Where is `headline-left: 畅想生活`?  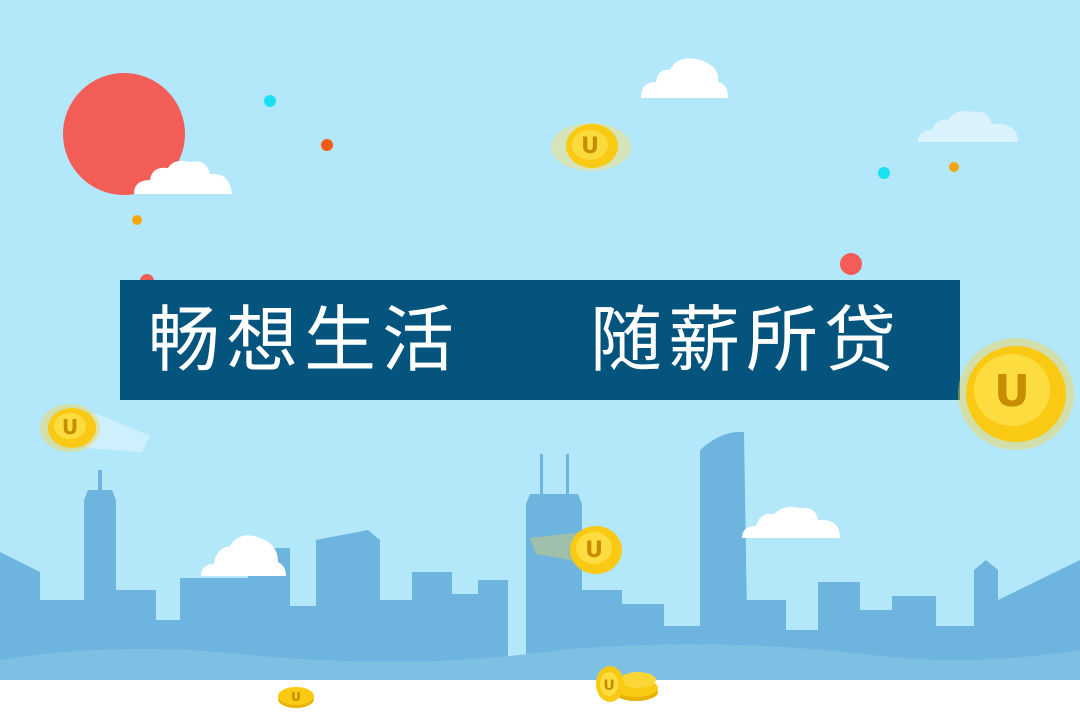 headline-left: 畅想生活 is located at coordinates (304, 340).